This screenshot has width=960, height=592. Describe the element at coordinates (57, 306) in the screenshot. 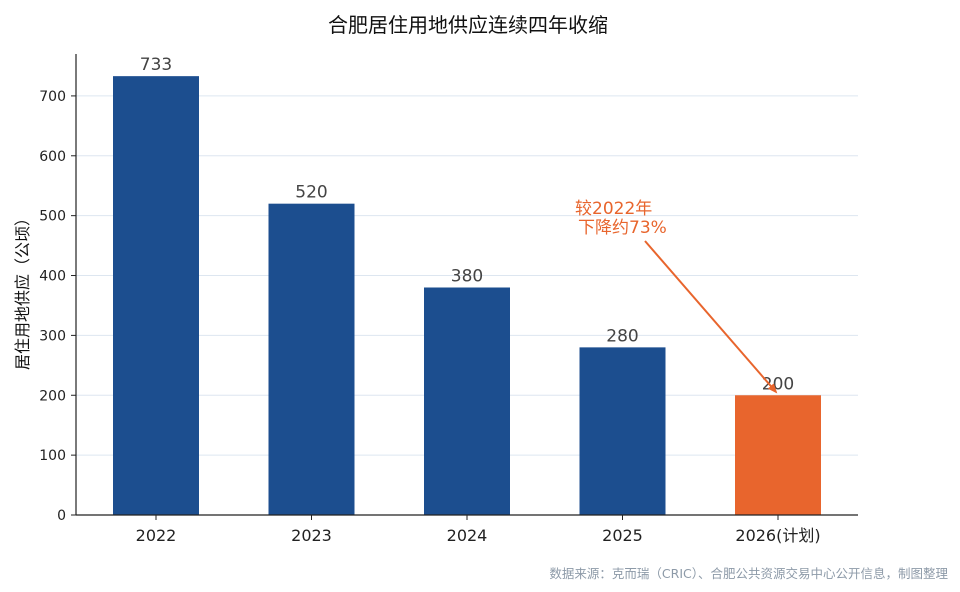

I see `y-axis-ticks: 0 100 200 300 400 500 600 700` at that location.